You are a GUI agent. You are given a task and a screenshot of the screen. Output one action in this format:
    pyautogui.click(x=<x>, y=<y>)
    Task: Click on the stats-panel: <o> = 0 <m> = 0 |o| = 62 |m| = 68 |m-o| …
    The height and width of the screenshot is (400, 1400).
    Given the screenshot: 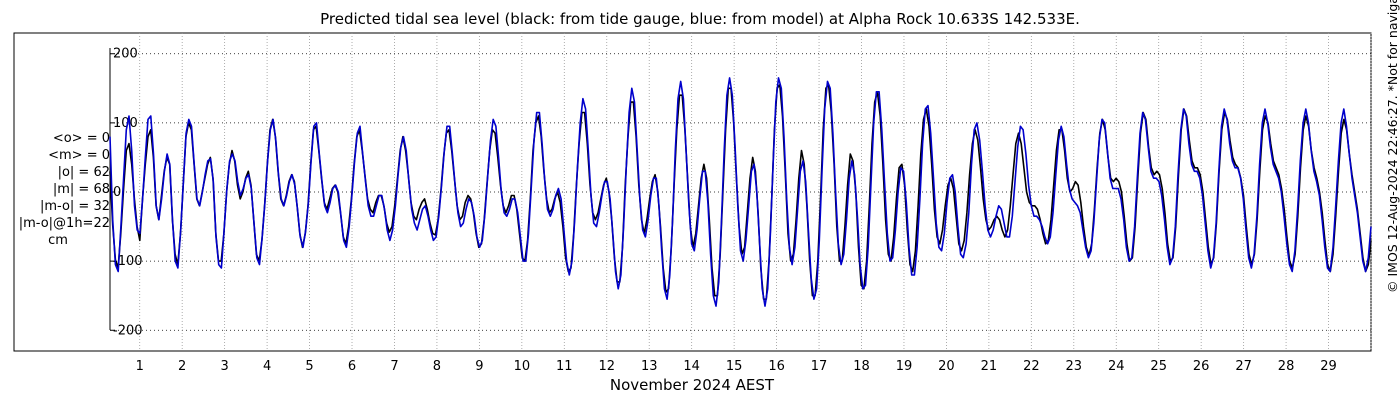 What is the action you would take?
    pyautogui.click(x=58, y=189)
    